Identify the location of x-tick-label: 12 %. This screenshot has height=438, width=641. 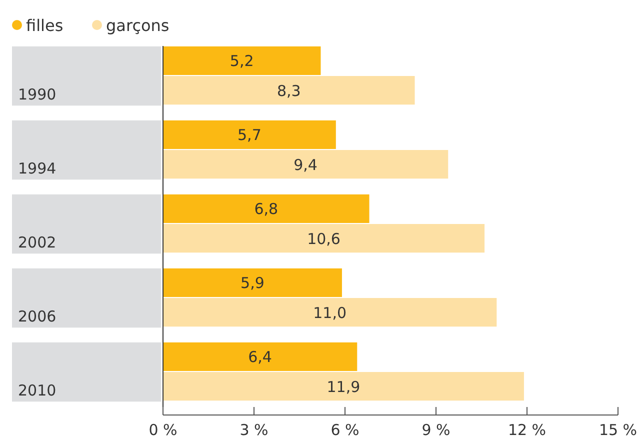
(527, 429).